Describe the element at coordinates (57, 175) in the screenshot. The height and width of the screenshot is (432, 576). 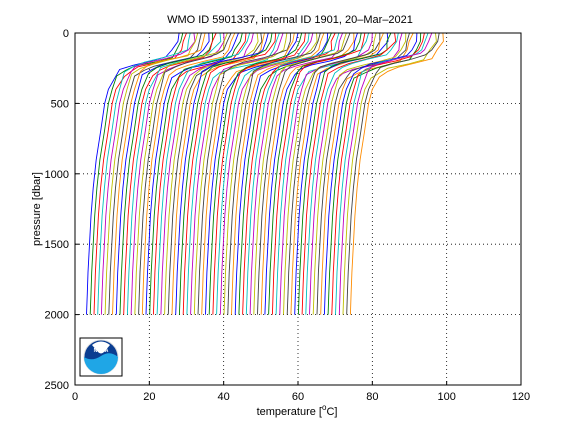
I see `y-tick-label: 1000` at that location.